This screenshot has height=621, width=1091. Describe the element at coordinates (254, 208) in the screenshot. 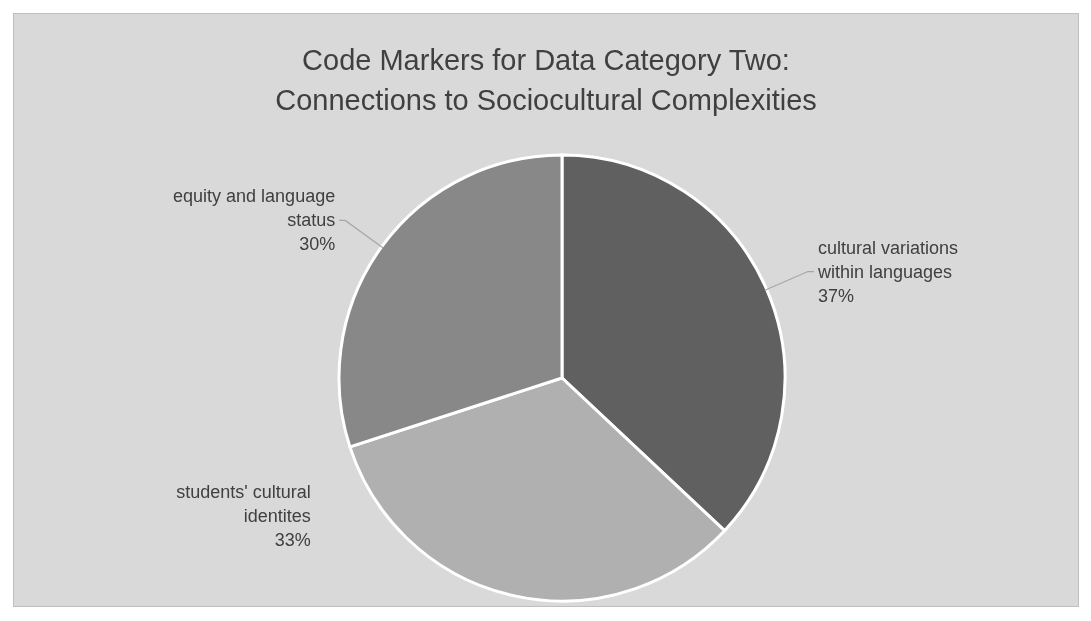

I see `slice-label: equity and language status` at that location.